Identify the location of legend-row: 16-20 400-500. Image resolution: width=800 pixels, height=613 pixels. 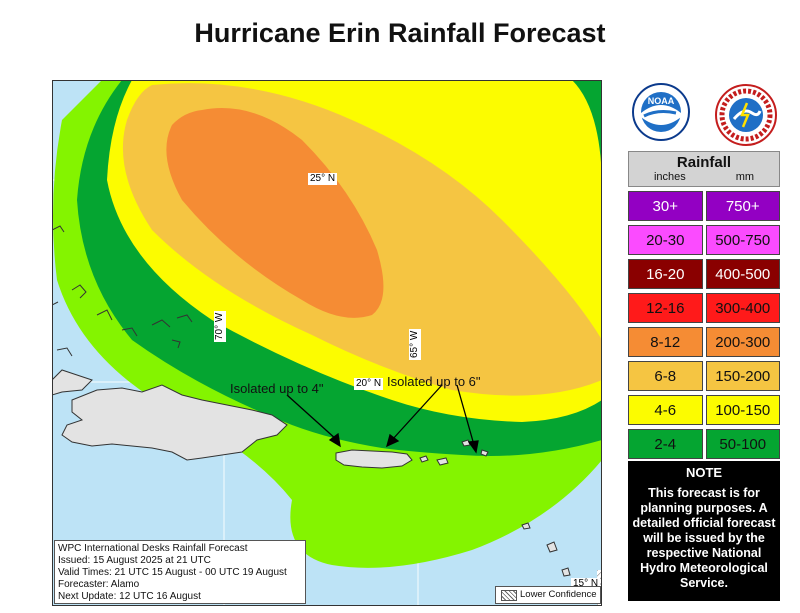
(704, 274).